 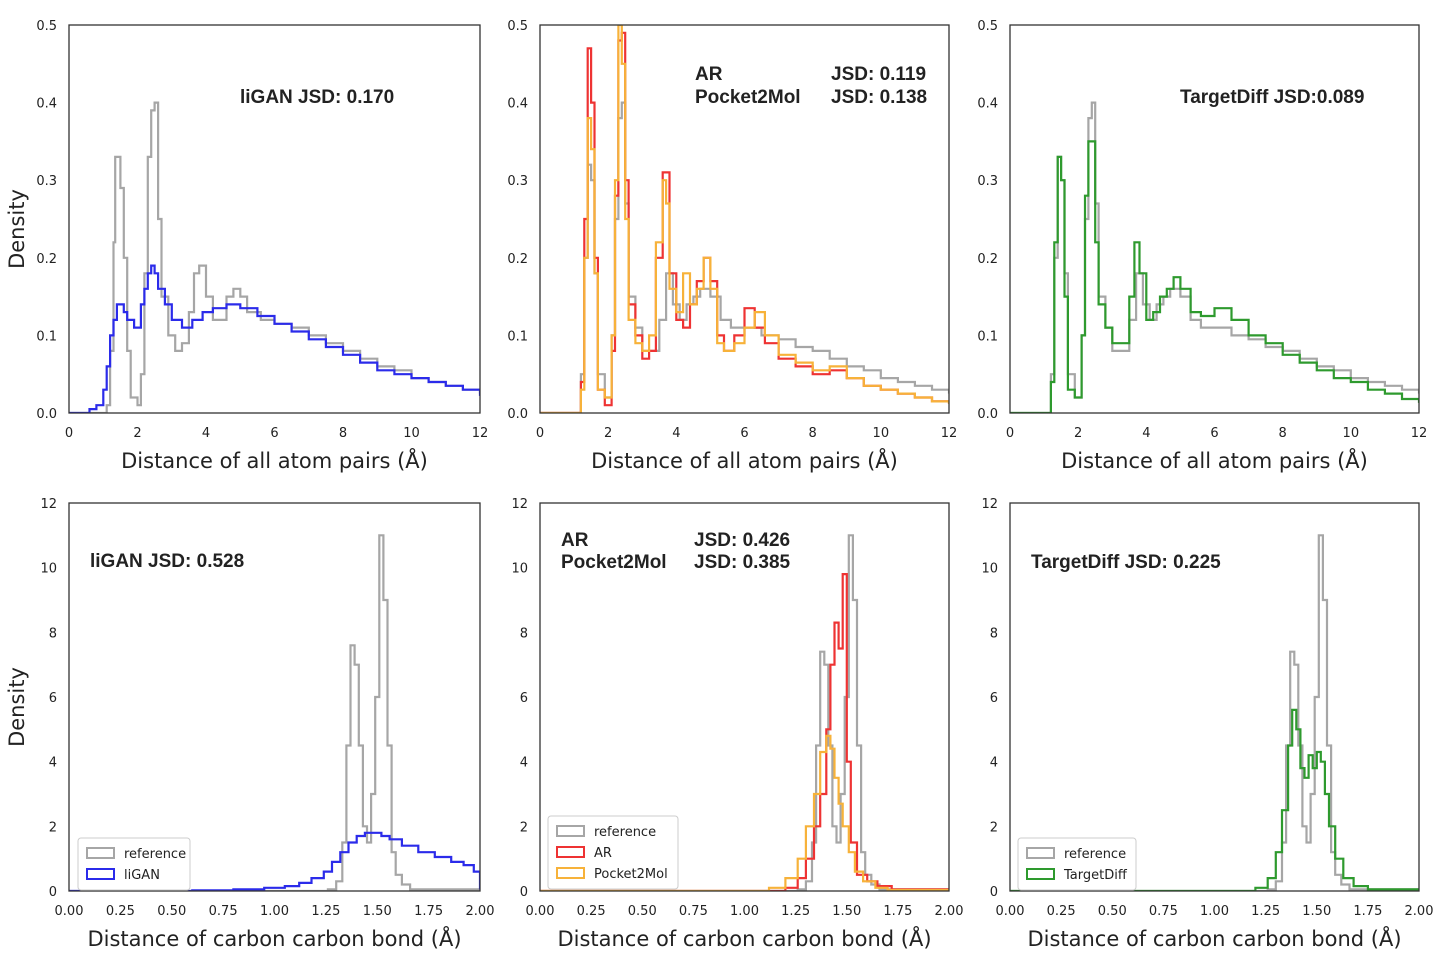 I want to click on jsd-annotation: JSD: 0.385, so click(x=742, y=562).